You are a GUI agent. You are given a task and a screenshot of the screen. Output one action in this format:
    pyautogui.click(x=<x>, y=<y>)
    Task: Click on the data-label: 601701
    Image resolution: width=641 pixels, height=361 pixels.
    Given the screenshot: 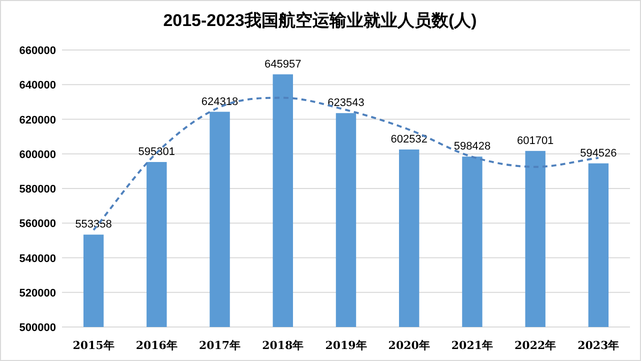 What is the action you would take?
    pyautogui.click(x=535, y=140)
    